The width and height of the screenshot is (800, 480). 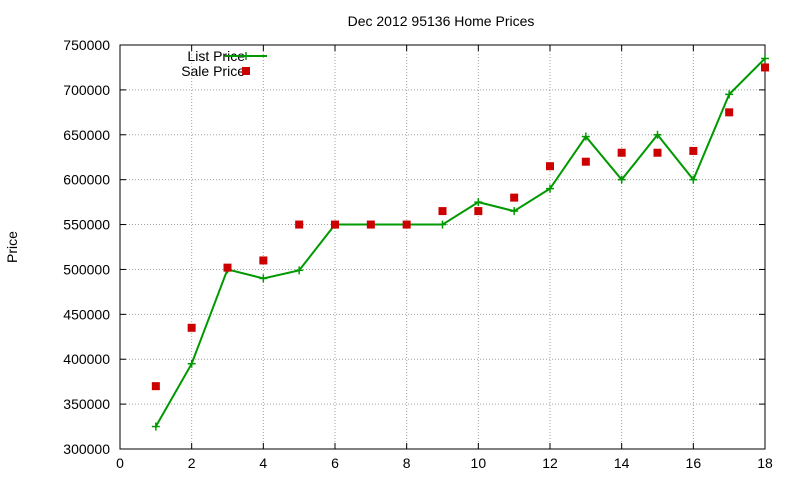 What do you see at coordinates (86, 180) in the screenshot?
I see `y-tick-label: 600000` at bounding box center [86, 180].